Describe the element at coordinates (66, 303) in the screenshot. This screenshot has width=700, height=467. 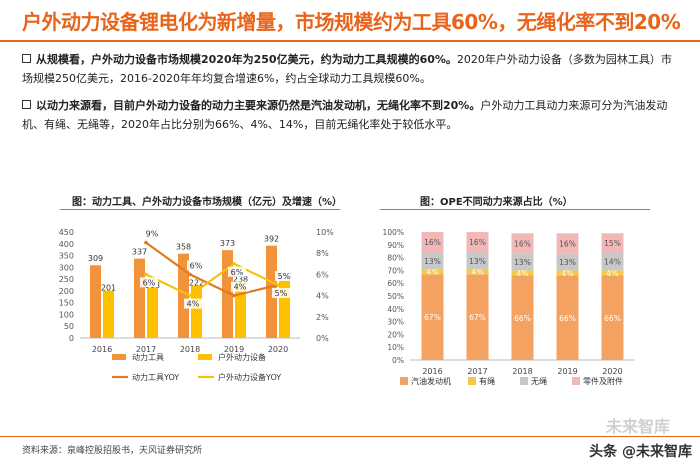
I see `y-left-tick-label: 150` at that location.